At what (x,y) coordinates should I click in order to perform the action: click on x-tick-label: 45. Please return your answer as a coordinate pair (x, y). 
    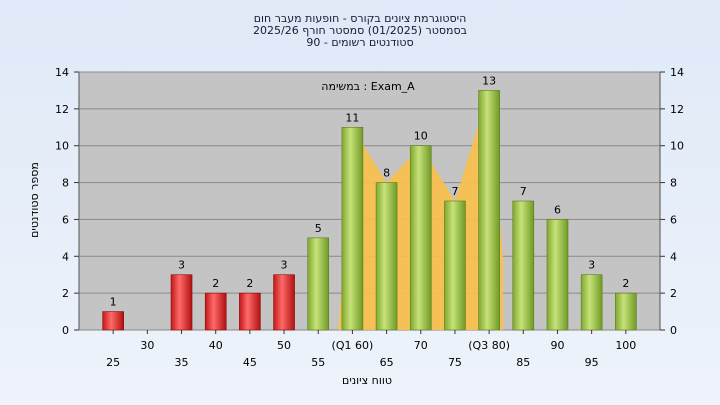
    Looking at the image, I should click on (250, 362).